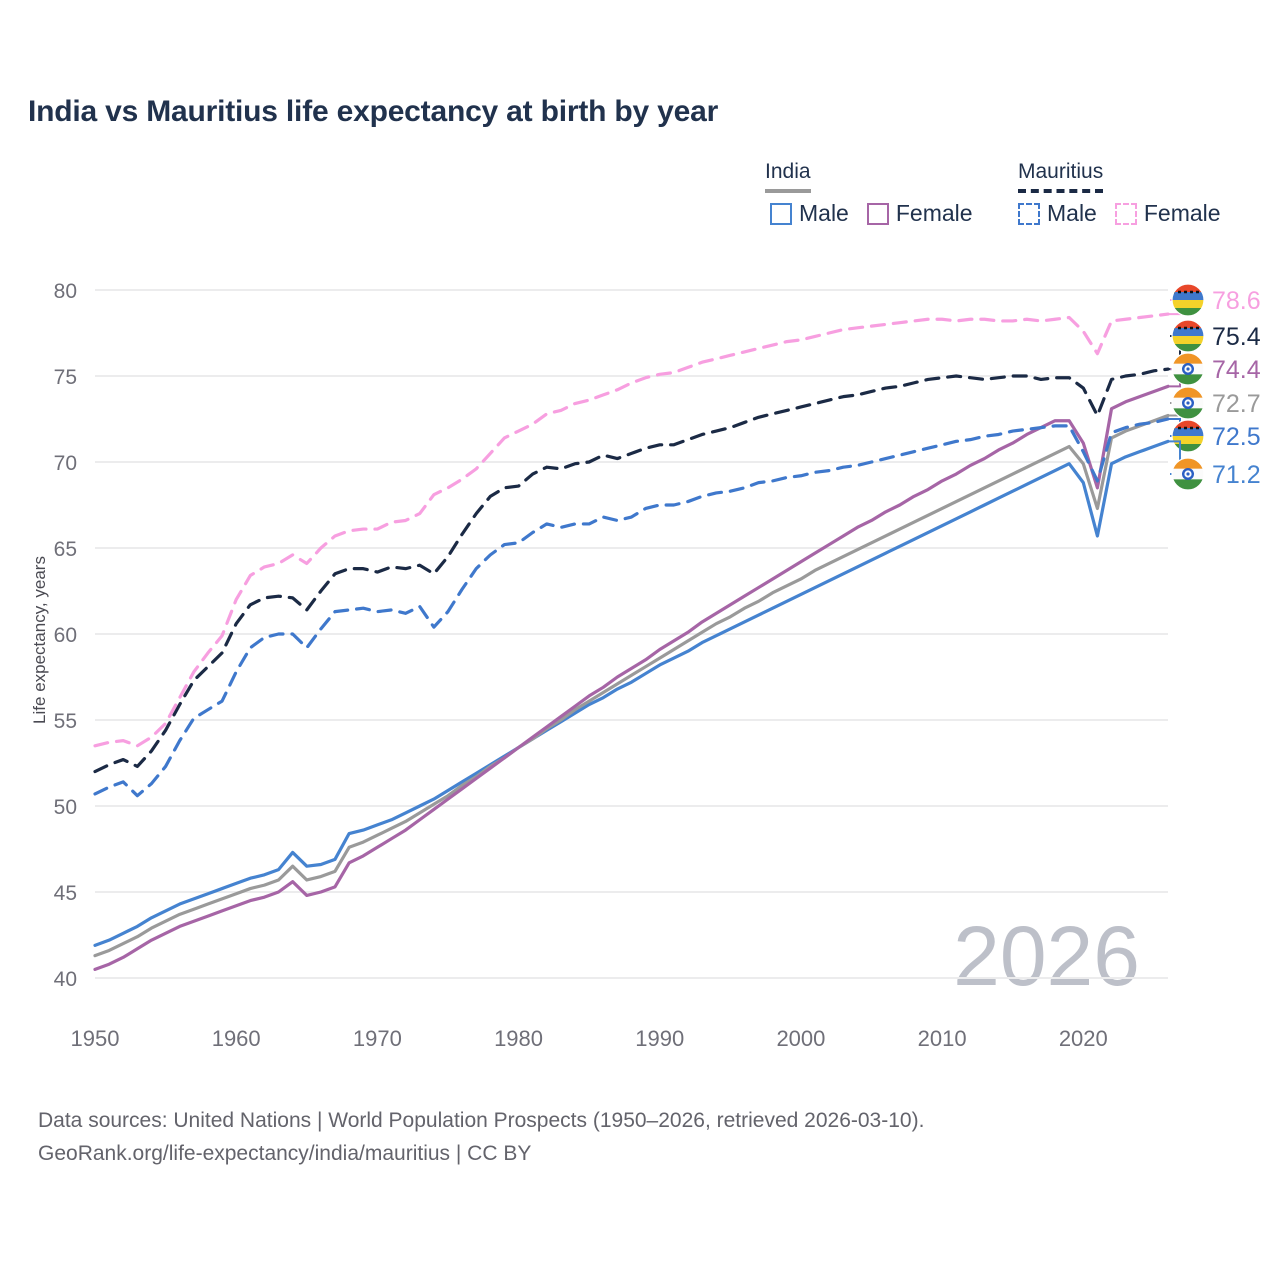 Image resolution: width=1280 pixels, height=1280 pixels. Describe the element at coordinates (236, 1038) in the screenshot. I see `x-axis-tick: 1960` at that location.